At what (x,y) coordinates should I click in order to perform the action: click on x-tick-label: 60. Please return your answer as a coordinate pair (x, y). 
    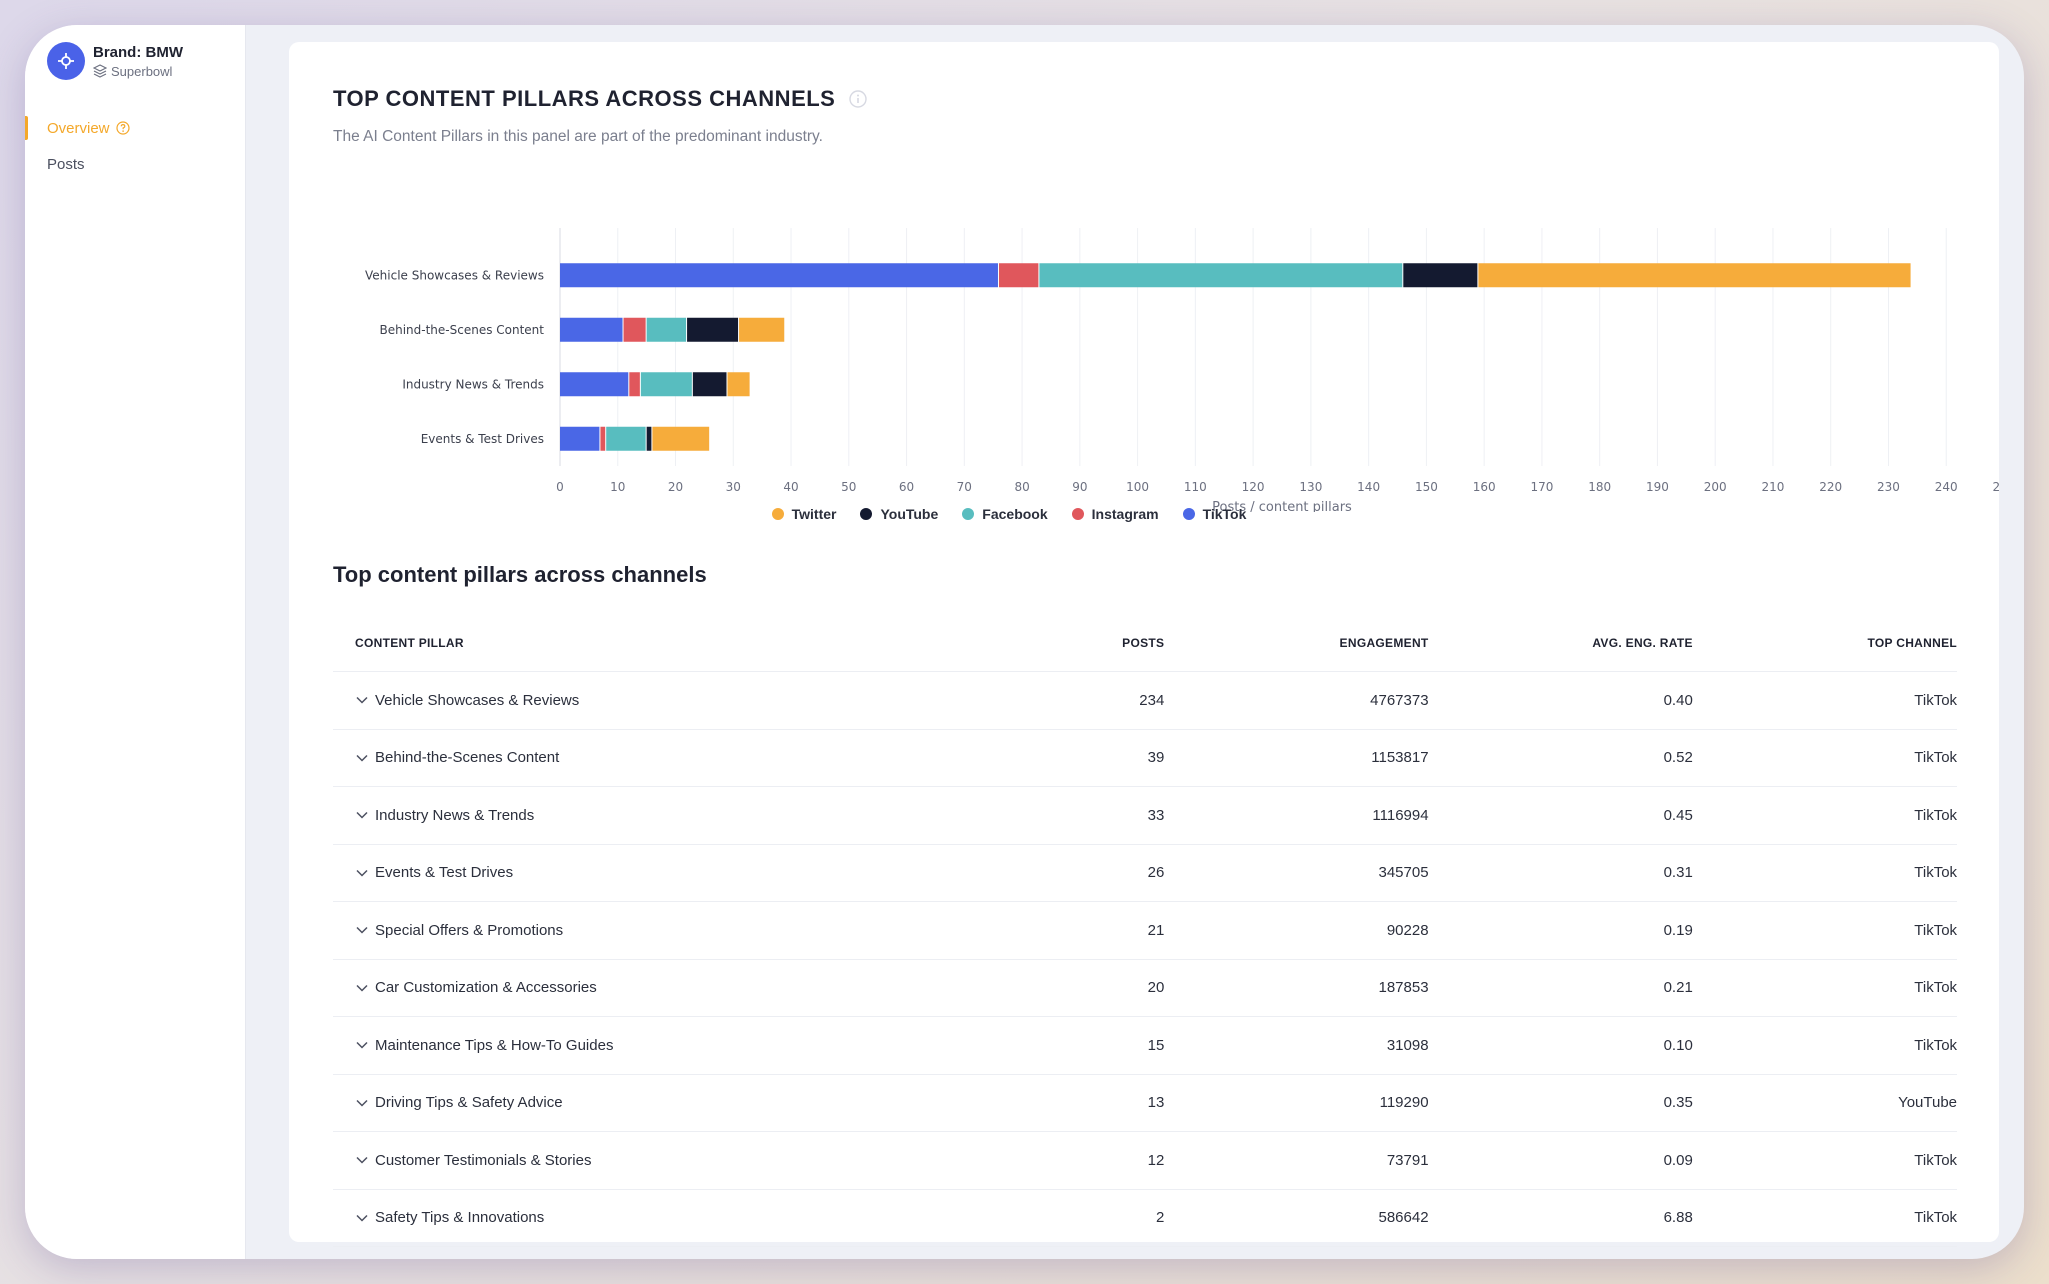
    Looking at the image, I should click on (906, 487).